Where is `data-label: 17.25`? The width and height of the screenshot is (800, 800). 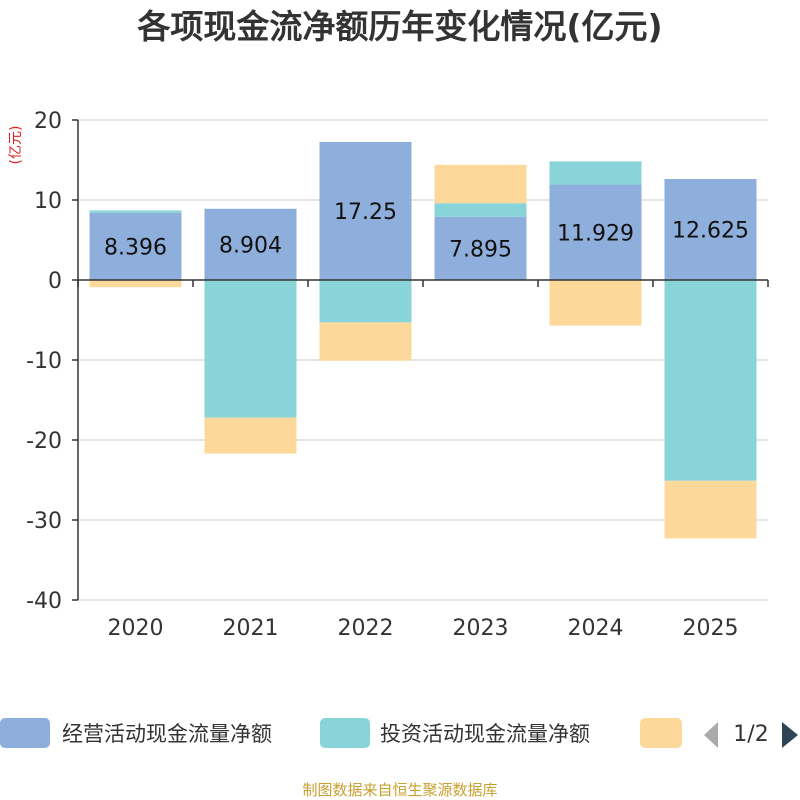
data-label: 17.25 is located at coordinates (365, 212).